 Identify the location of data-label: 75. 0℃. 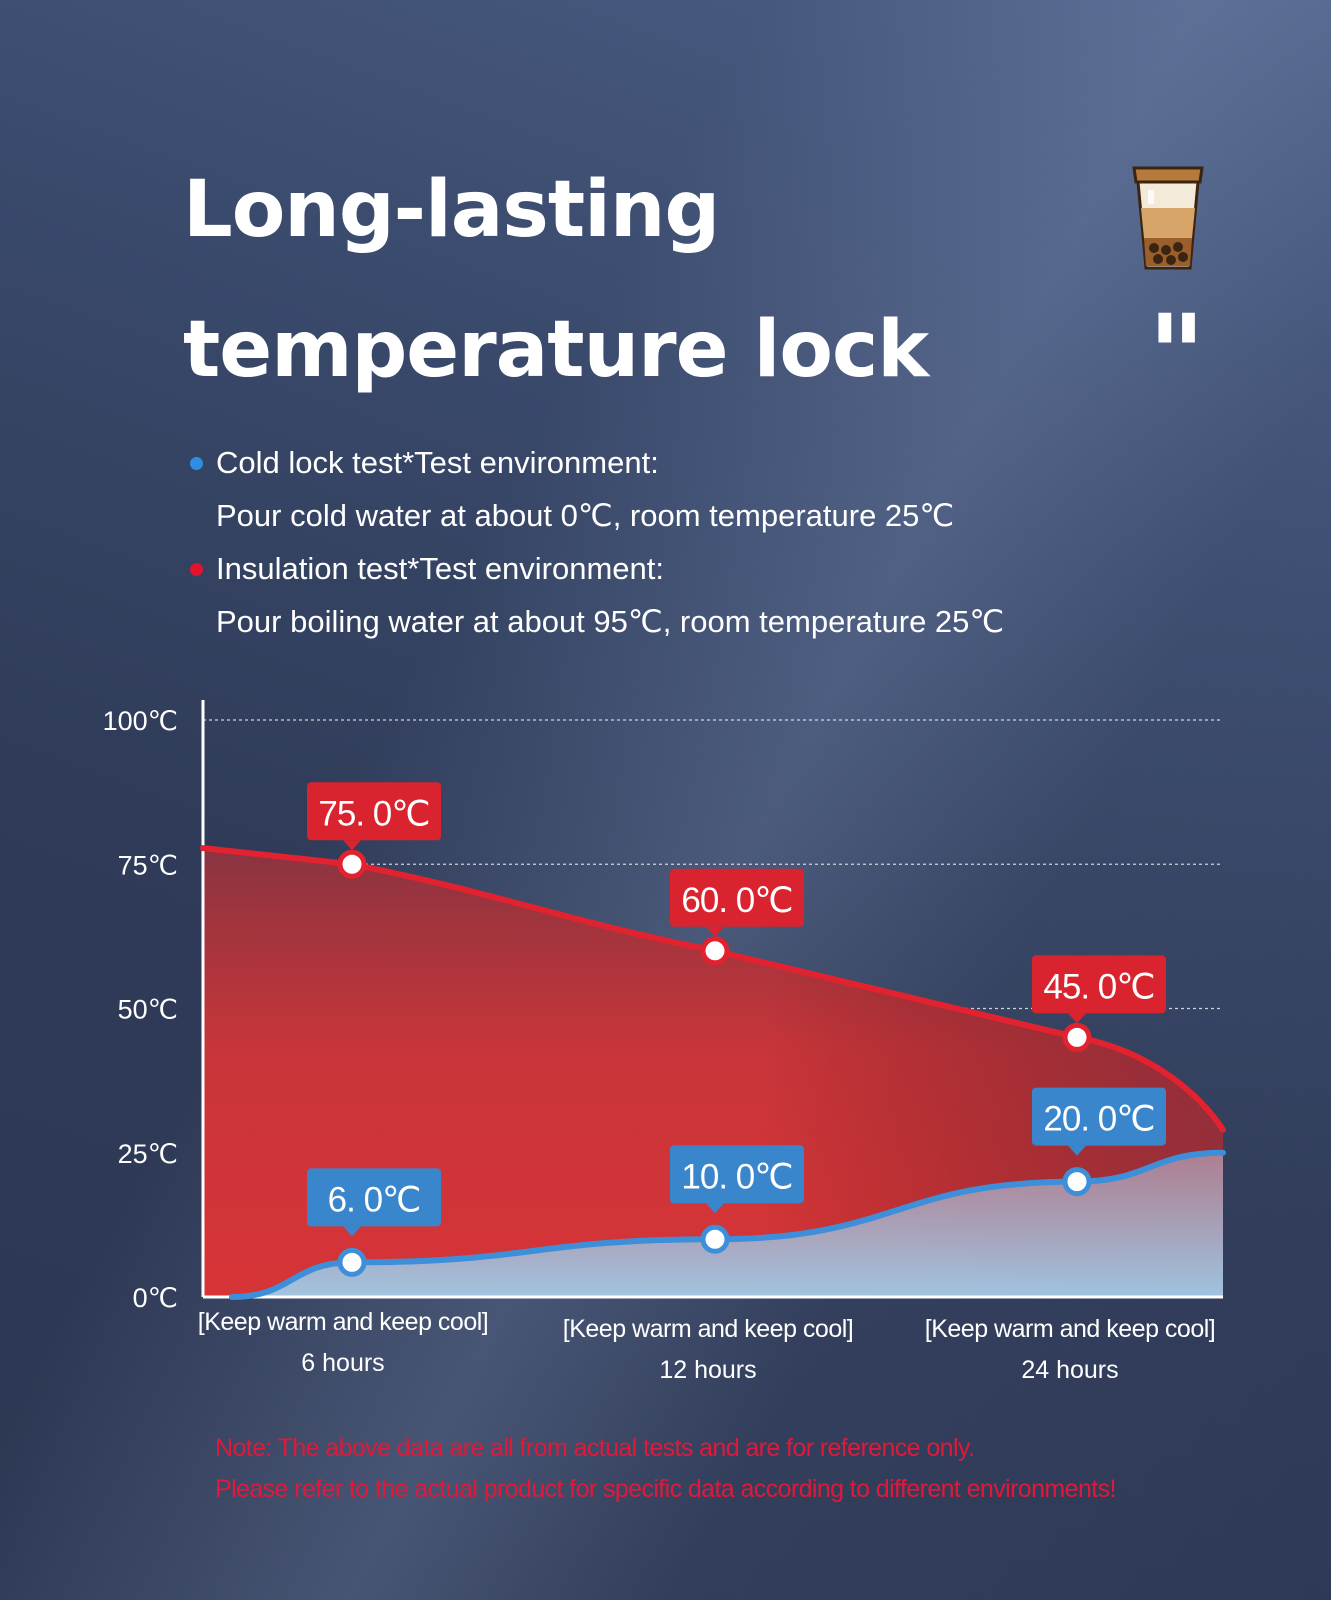
(373, 813).